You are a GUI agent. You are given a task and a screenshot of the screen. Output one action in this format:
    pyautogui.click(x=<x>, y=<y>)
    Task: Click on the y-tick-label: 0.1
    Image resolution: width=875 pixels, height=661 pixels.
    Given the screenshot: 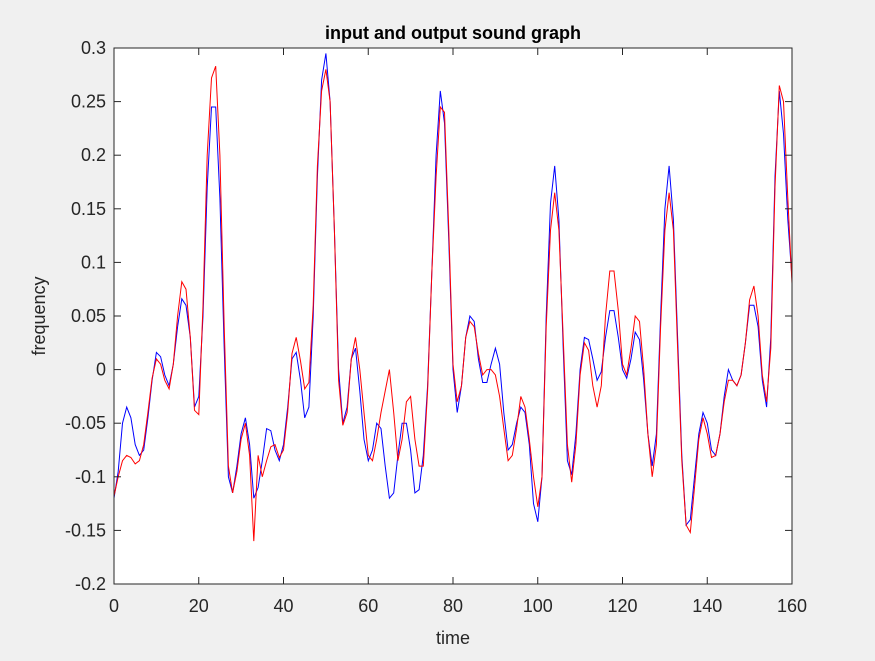 What is the action you would take?
    pyautogui.click(x=93, y=262)
    